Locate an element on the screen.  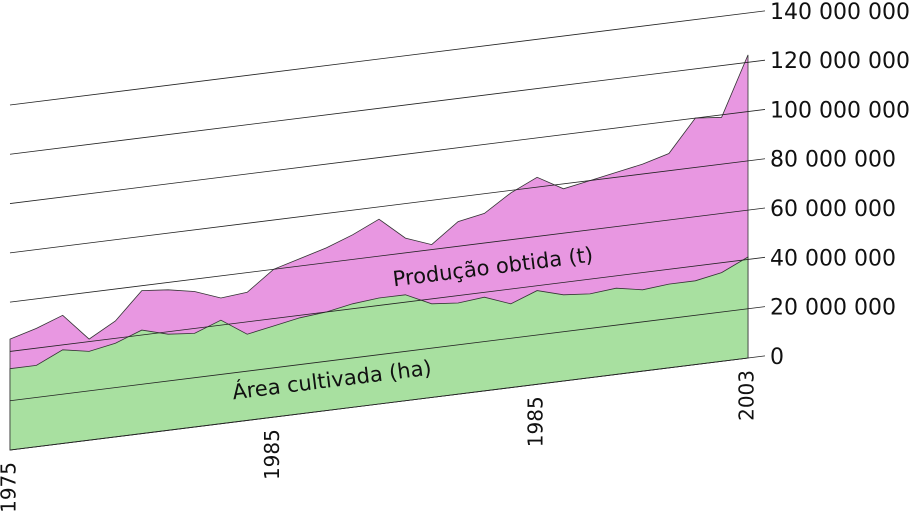
y-tick-label: 100 000 000 is located at coordinates (840, 110).